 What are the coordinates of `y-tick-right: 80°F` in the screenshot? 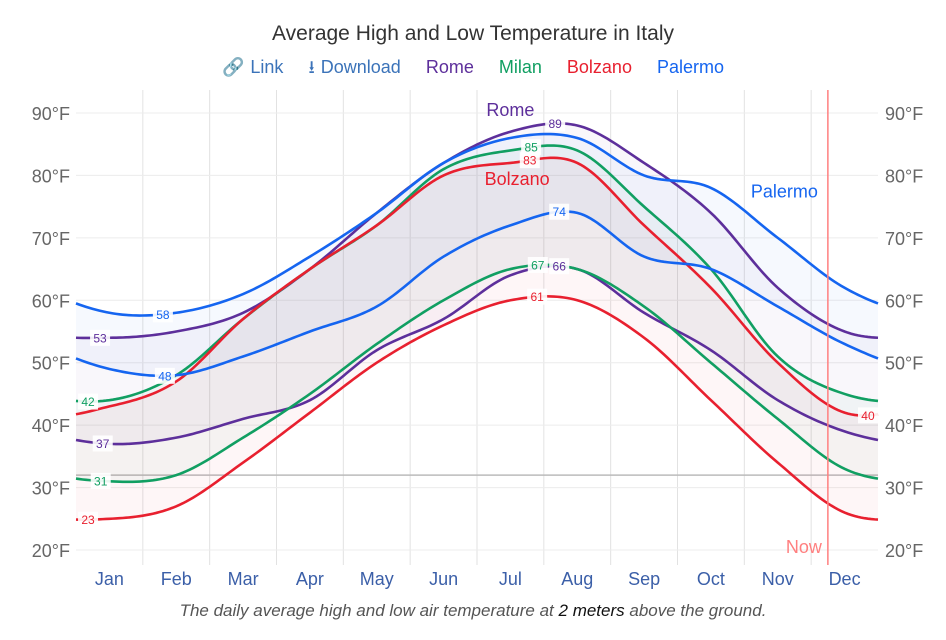 It's located at (904, 176).